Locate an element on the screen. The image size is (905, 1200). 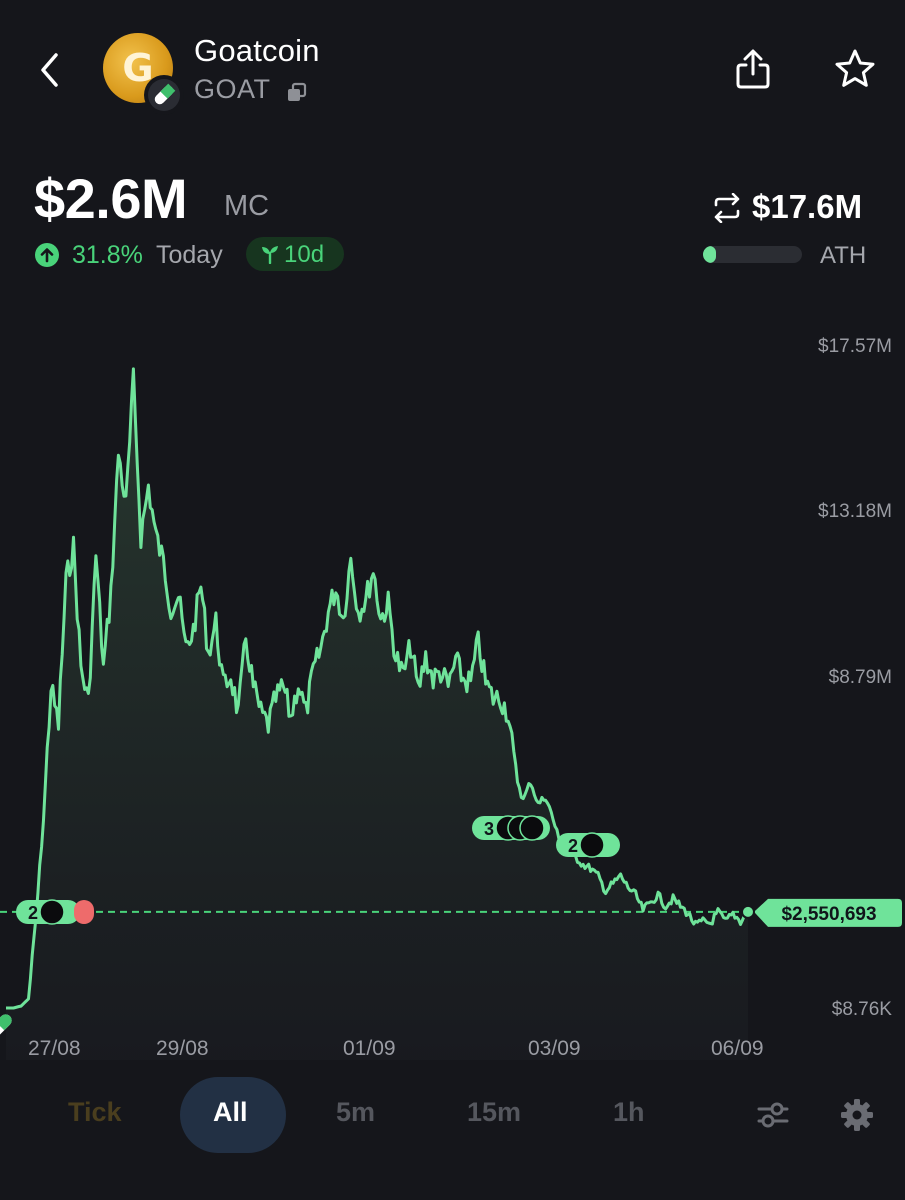
launch-pill-marker is located at coordinates (6, 1026).